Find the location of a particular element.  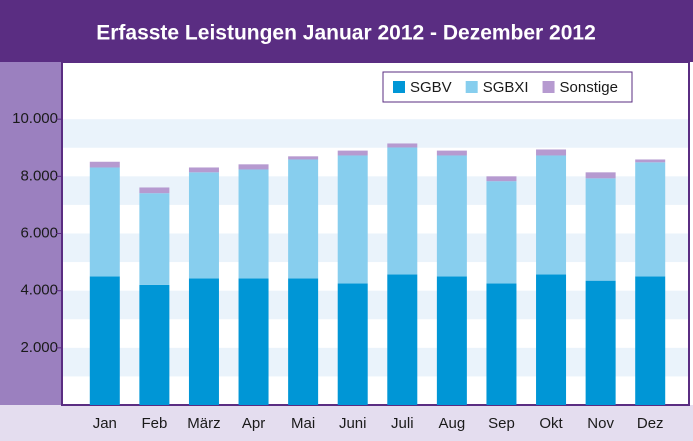

x-tick-label: Jan is located at coordinates (105, 423).